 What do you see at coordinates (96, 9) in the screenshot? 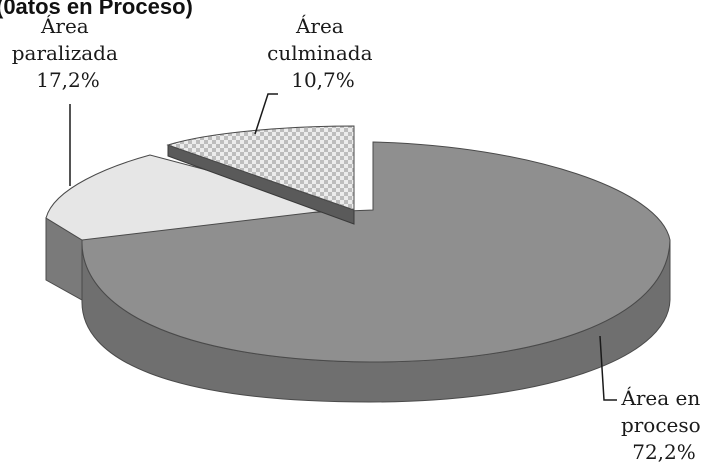
I see `chart-title-fragment: (0atos en Proceso)` at bounding box center [96, 9].